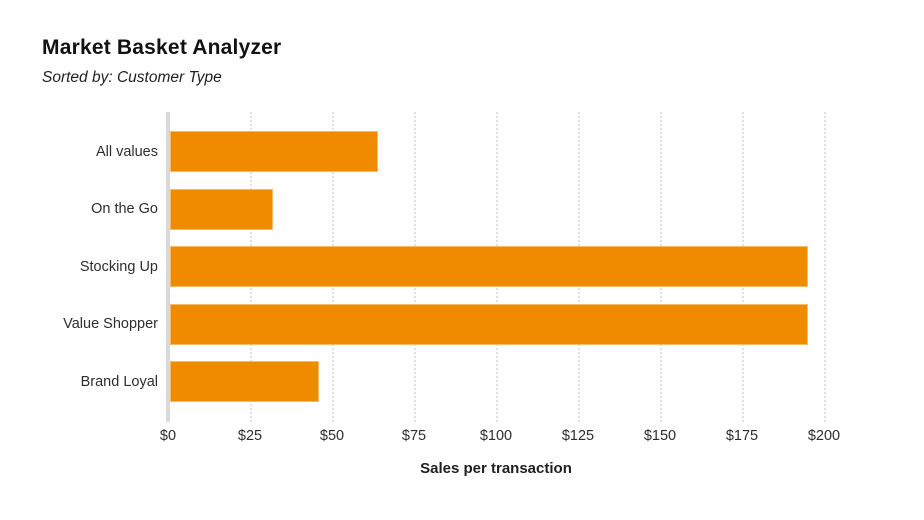  What do you see at coordinates (274, 152) in the screenshot?
I see `bar-all-values` at bounding box center [274, 152].